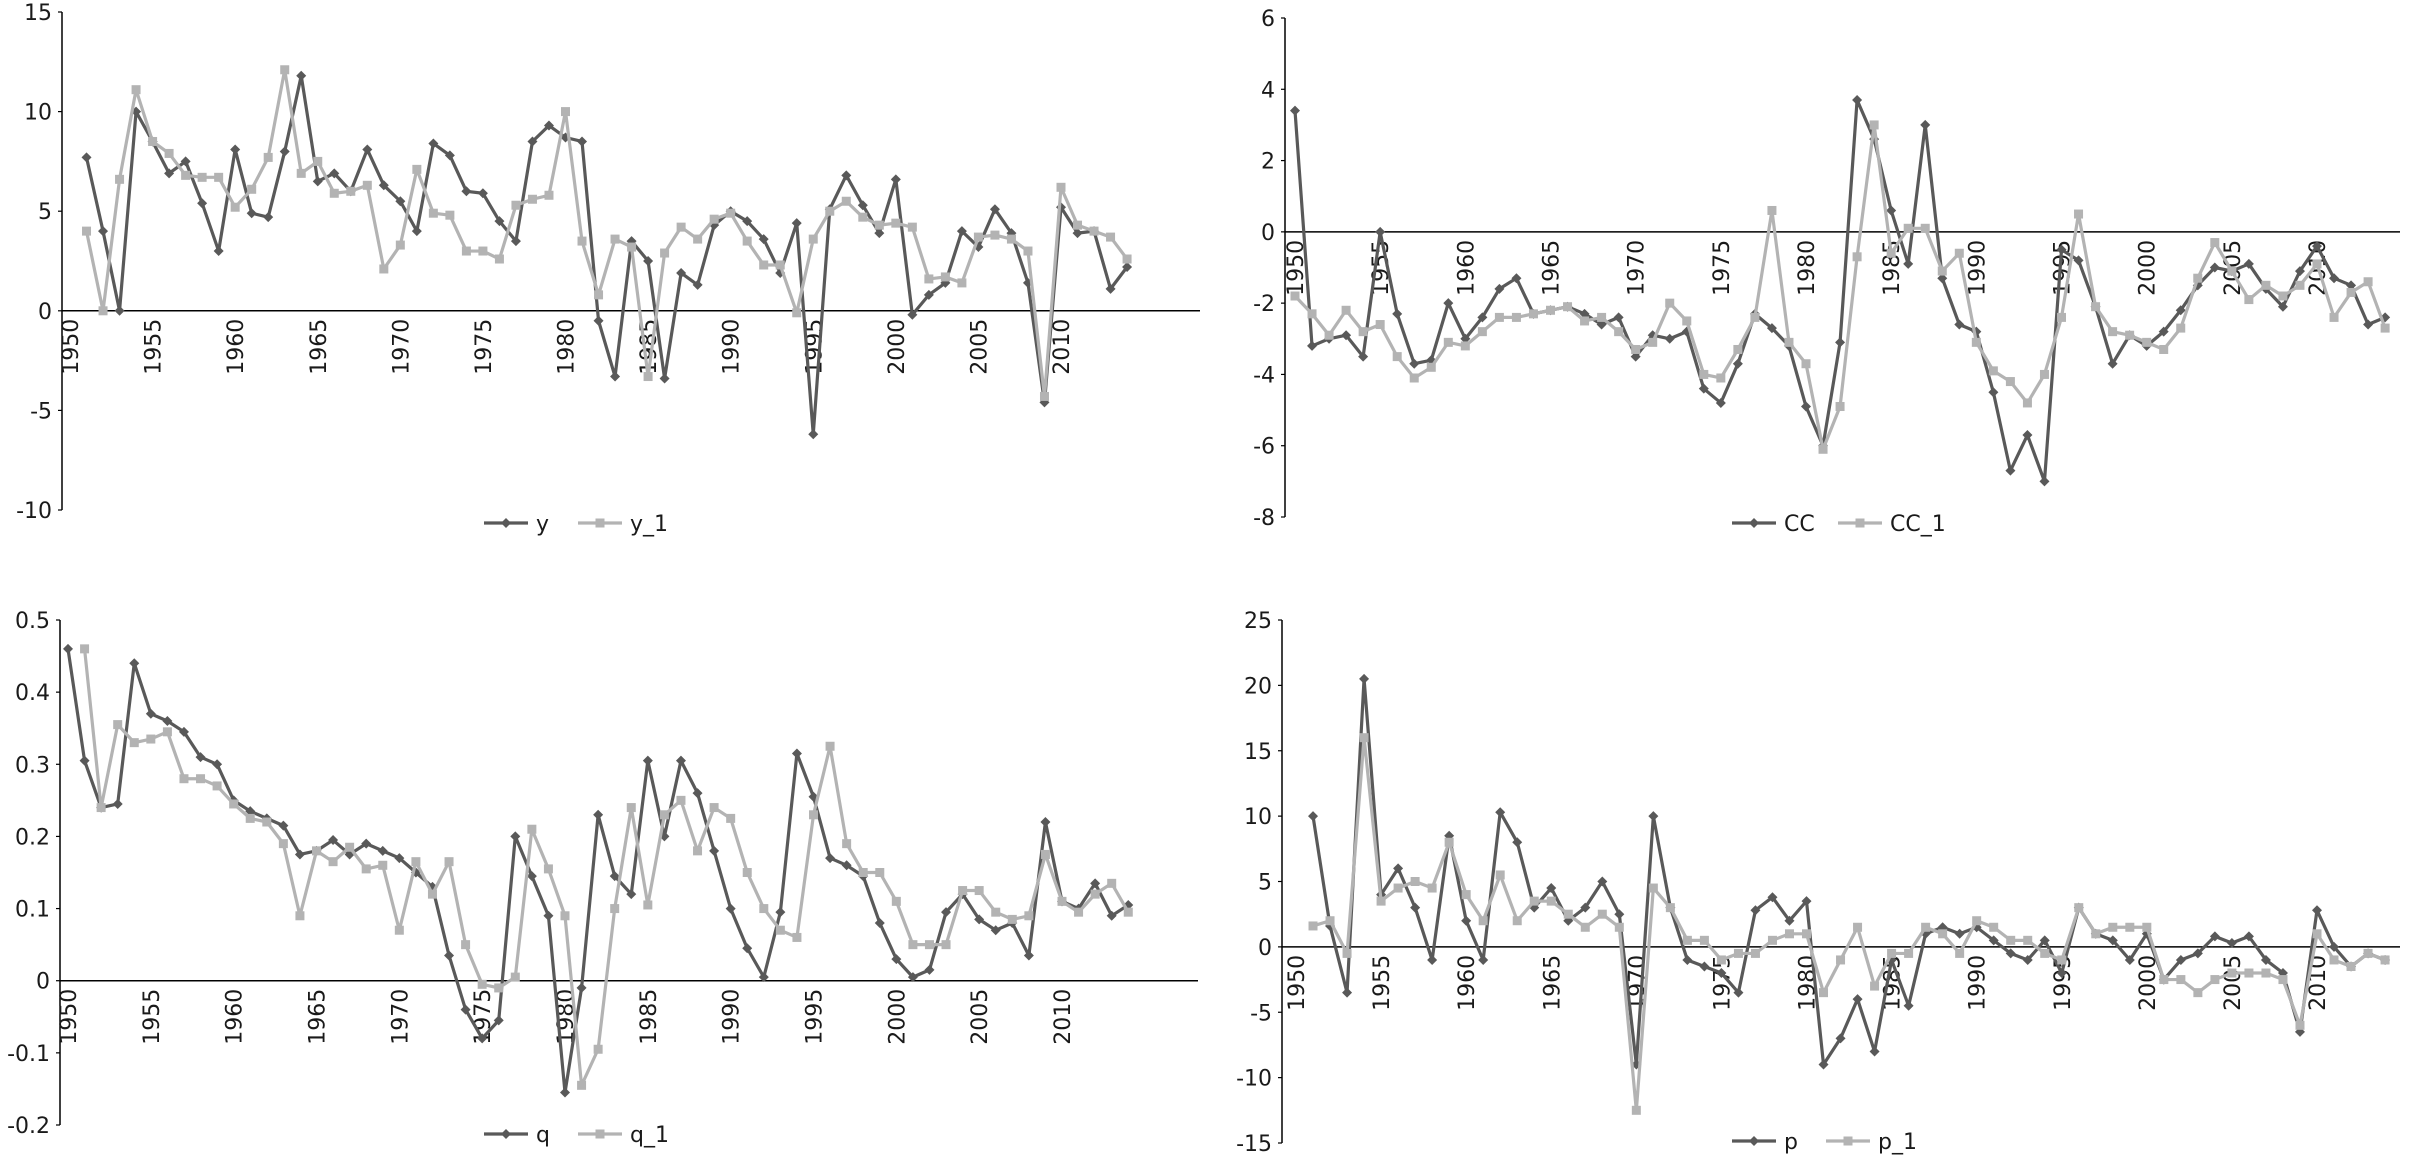  I want to click on y-tick-label: 15, so click(1258, 752).